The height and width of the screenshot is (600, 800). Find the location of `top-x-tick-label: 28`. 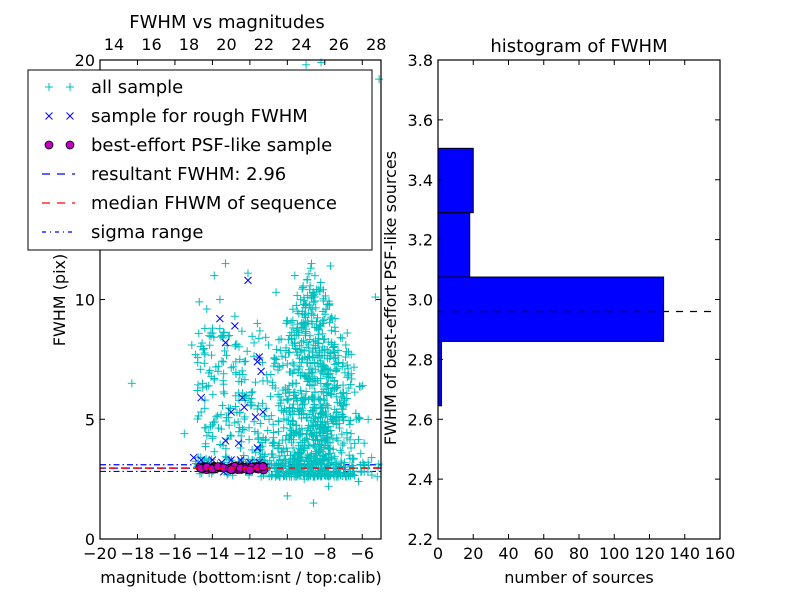

top-x-tick-label: 28 is located at coordinates (376, 44).